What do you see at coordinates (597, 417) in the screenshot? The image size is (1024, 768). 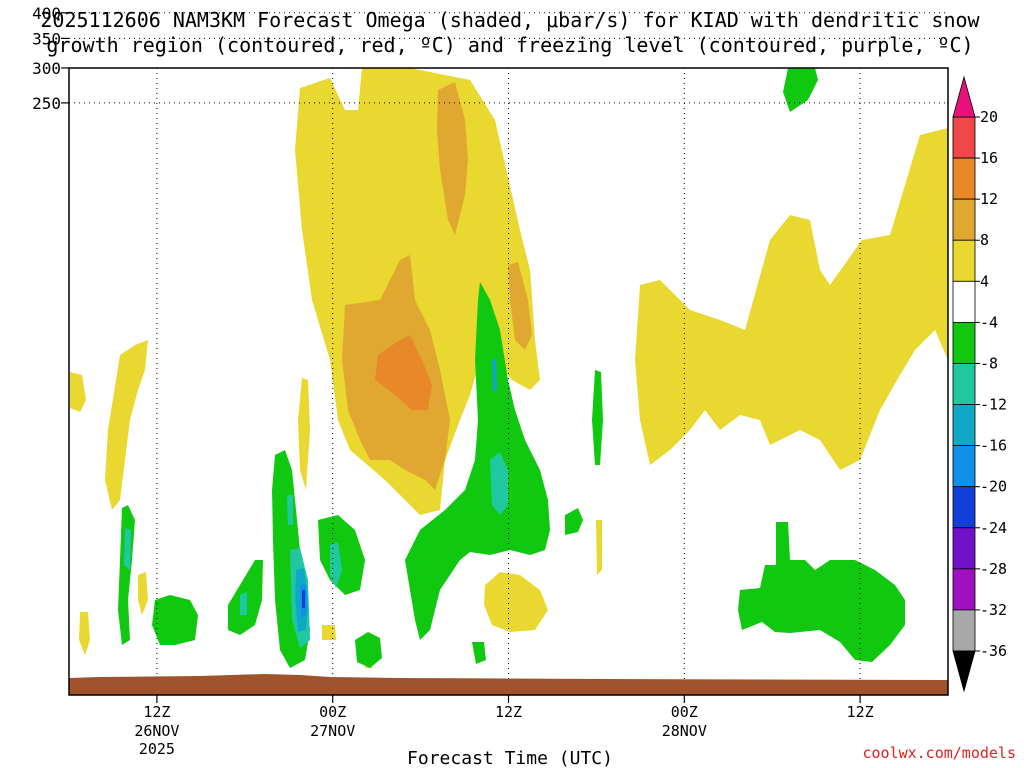 I see `omega-neg-area-small1` at bounding box center [597, 417].